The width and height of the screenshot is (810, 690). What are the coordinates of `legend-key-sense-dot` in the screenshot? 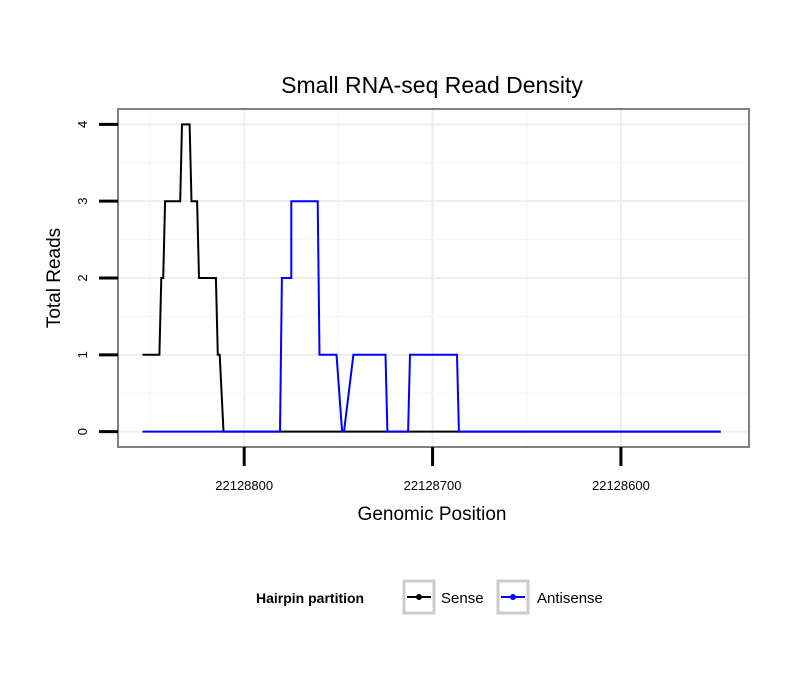 It's located at (419, 597).